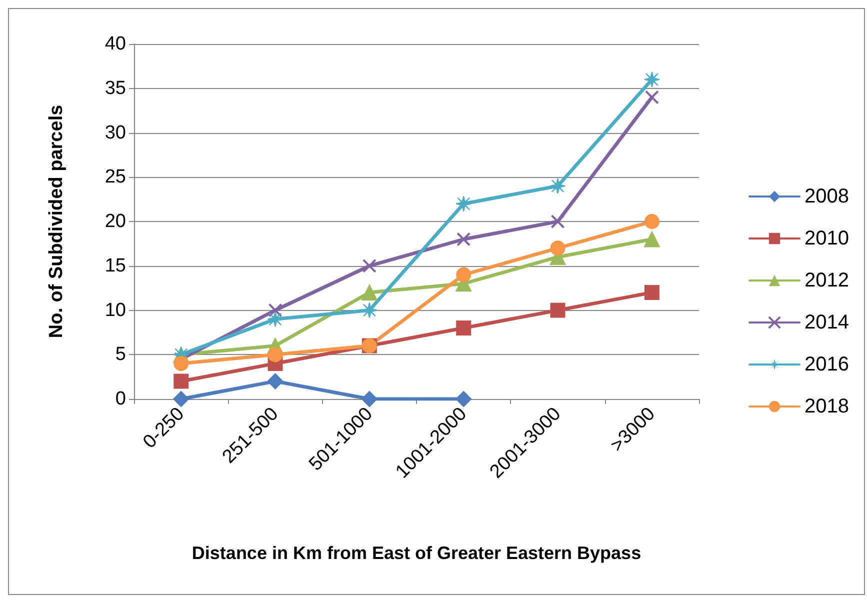 The height and width of the screenshot is (600, 867). Describe the element at coordinates (115, 133) in the screenshot. I see `y-tick-label: 30` at that location.